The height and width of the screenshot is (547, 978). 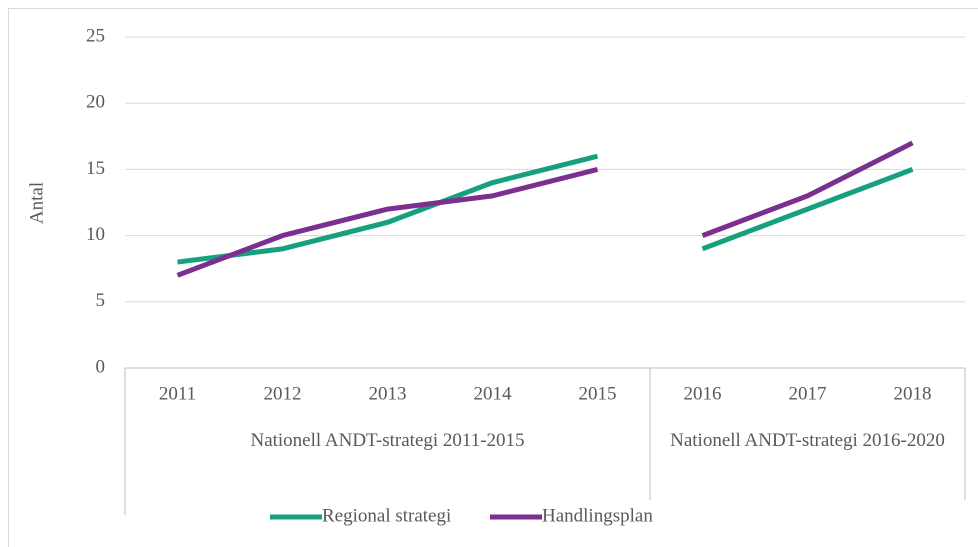 I want to click on y-tick-label: 0, so click(x=101, y=366).